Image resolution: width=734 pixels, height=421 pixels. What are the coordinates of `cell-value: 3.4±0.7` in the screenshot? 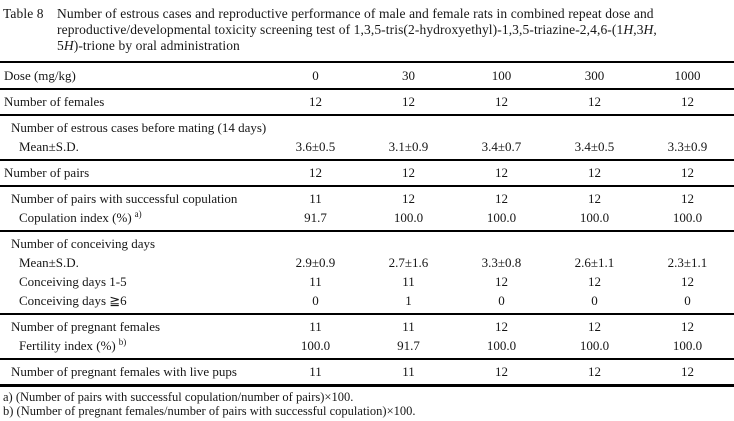 It's located at (501, 146).